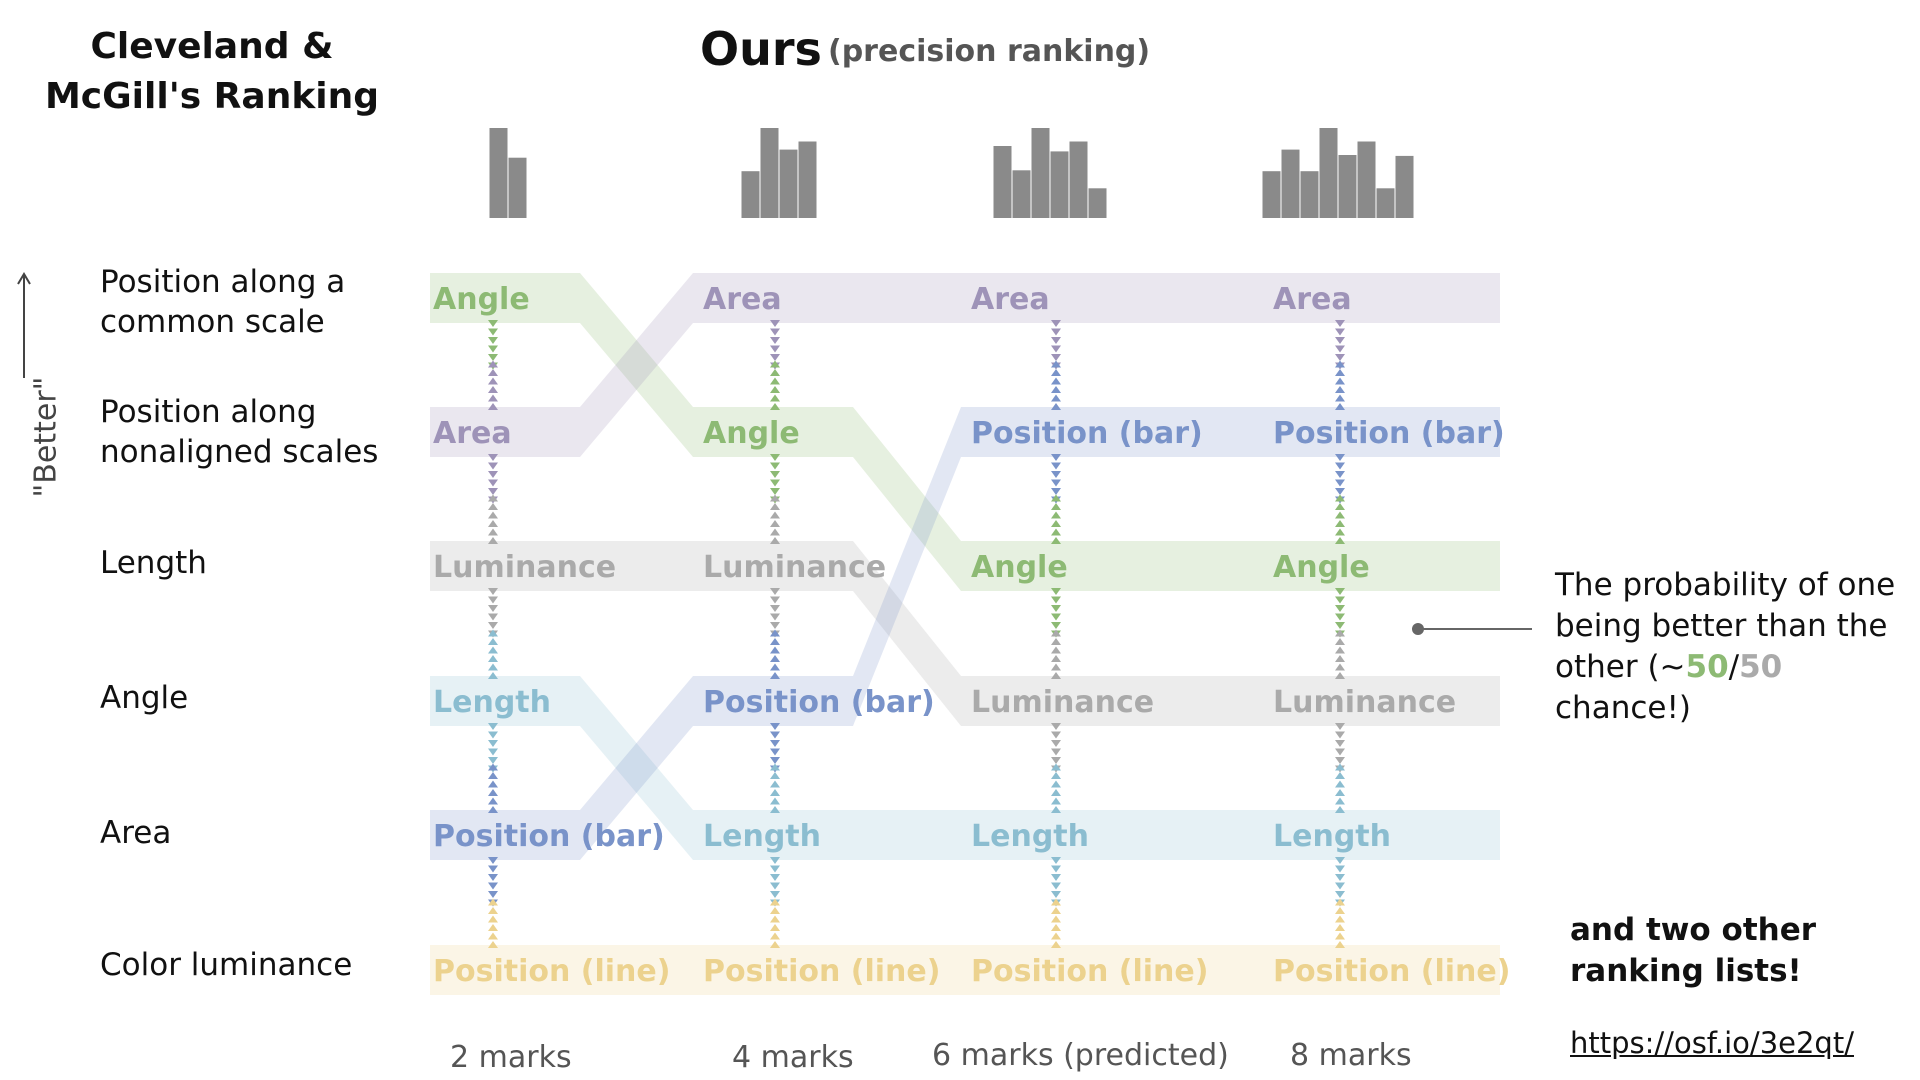 This screenshot has width=1920, height=1080. Describe the element at coordinates (989, 51) in the screenshot. I see `ours-subtitle: (precision ranking)` at that location.